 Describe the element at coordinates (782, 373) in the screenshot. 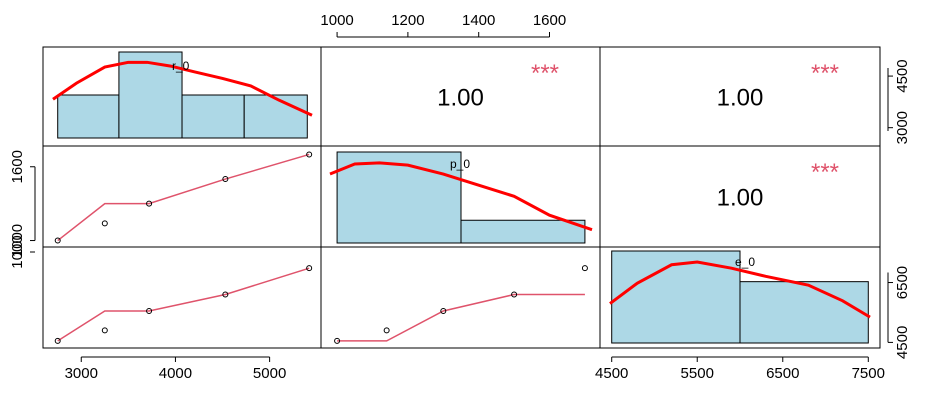

I see `bottom-axis-e0-2-label: 6500` at that location.